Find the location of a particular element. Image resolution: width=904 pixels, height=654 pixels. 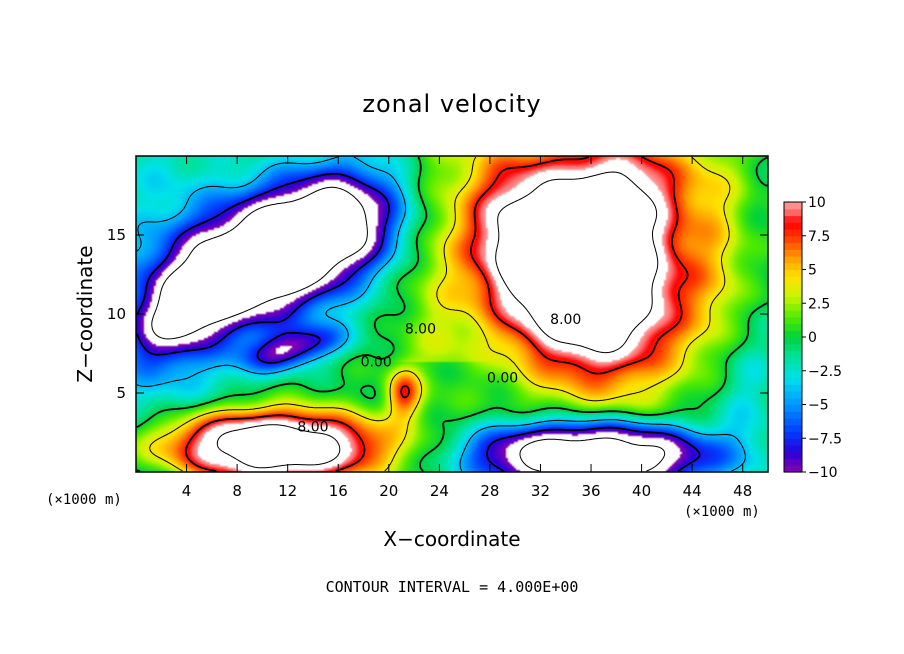

x-tick-label: 24 is located at coordinates (439, 491).